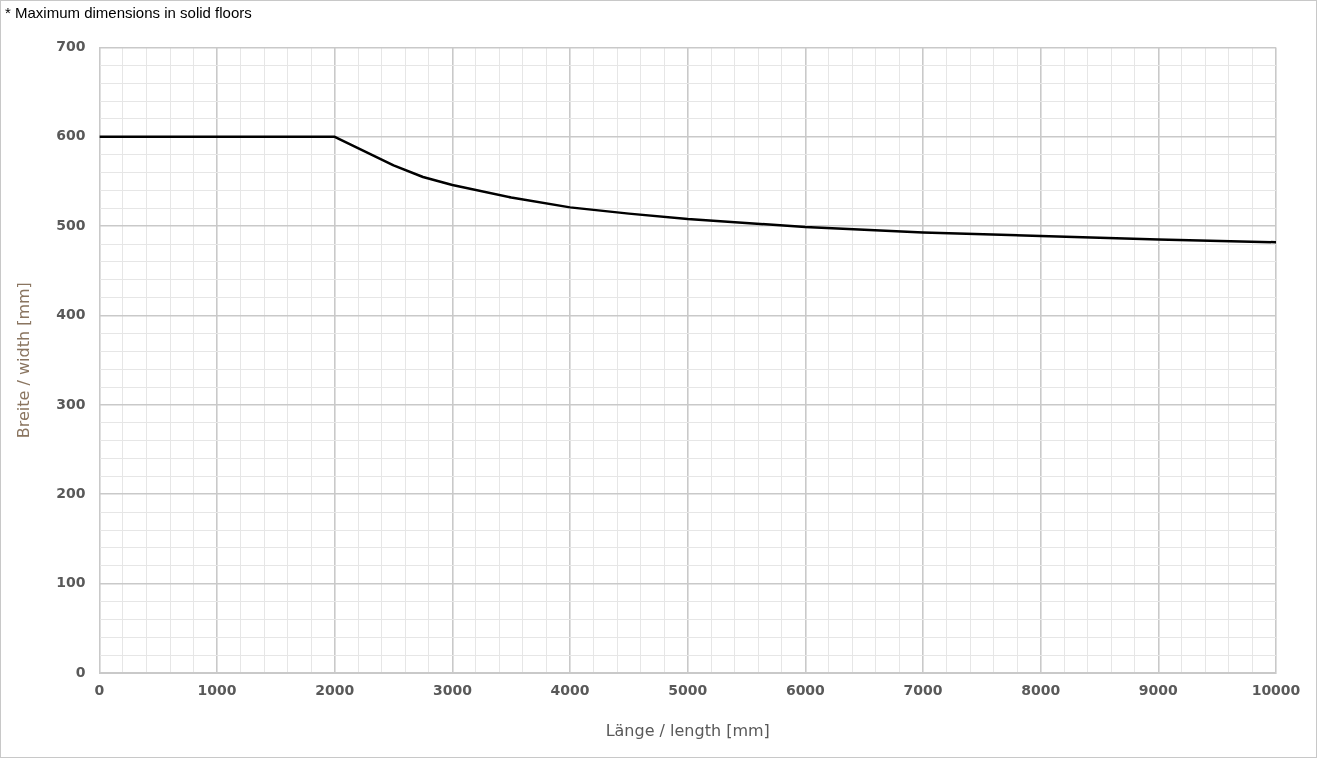  I want to click on y-tick-label: 600, so click(71, 135).